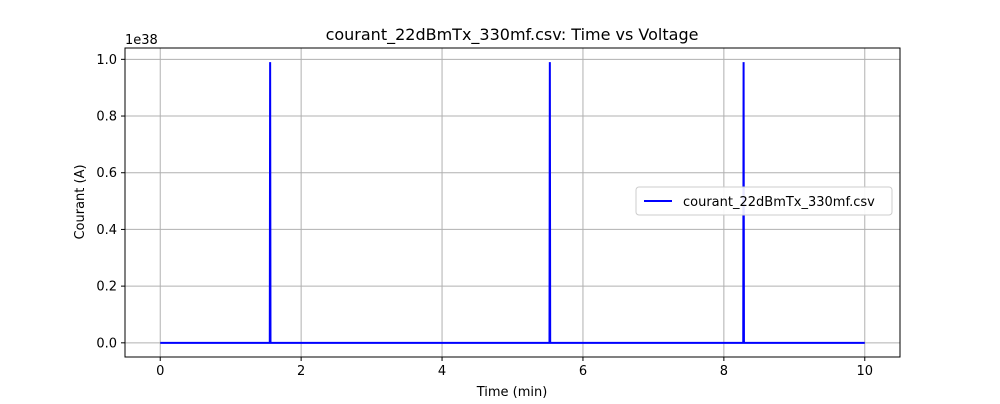 The height and width of the screenshot is (404, 1000). What do you see at coordinates (724, 371) in the screenshot?
I see `x-tick-label: 8` at bounding box center [724, 371].